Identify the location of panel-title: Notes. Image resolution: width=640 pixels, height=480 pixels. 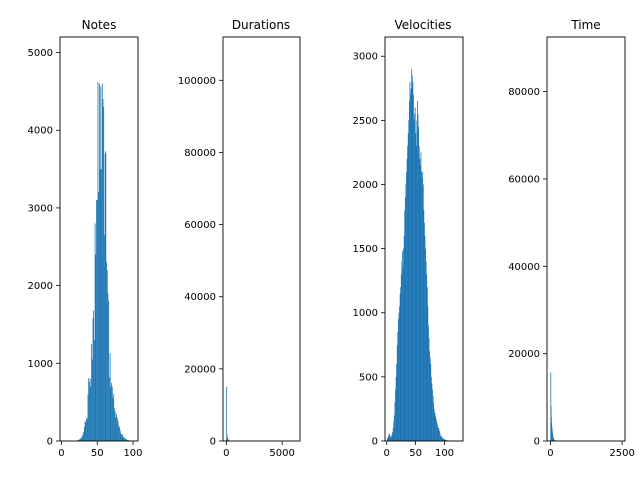
(99, 25).